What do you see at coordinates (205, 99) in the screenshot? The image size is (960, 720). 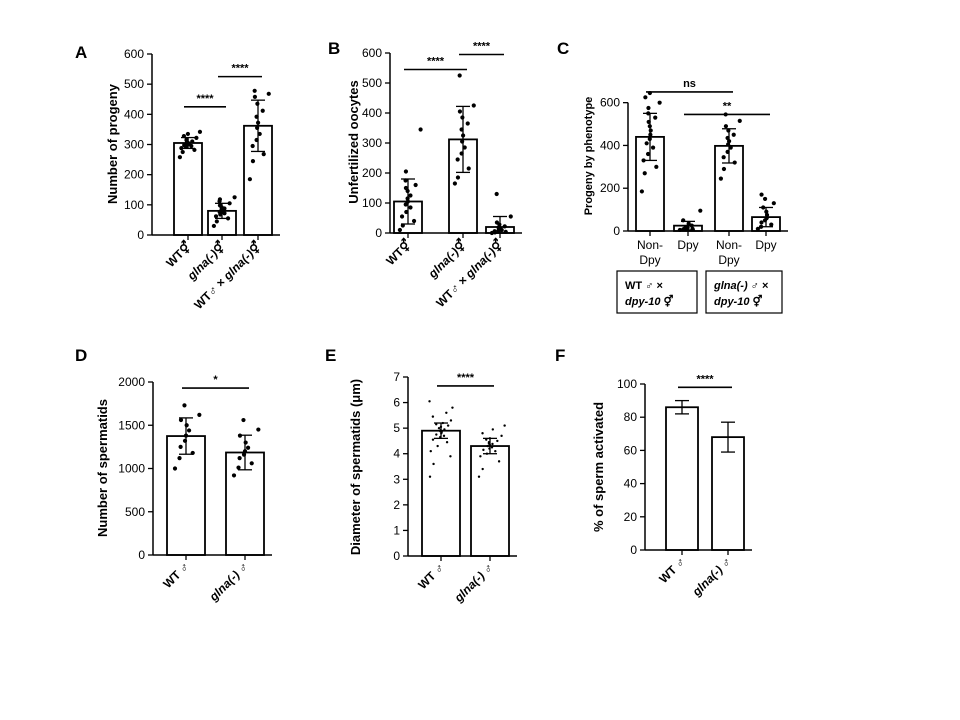 I see `panel-a-significance-label: ****` at bounding box center [205, 99].